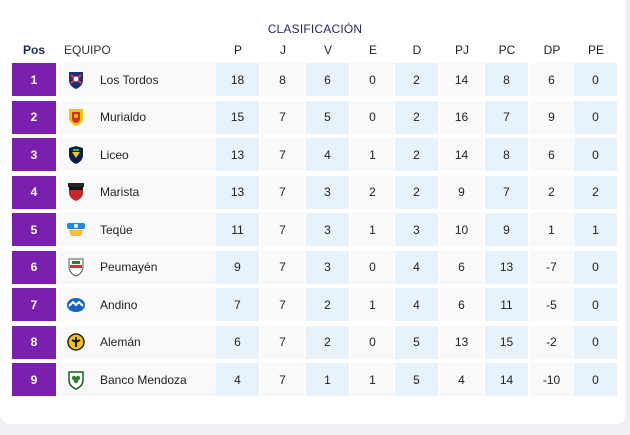 Image resolution: width=630 pixels, height=435 pixels. What do you see at coordinates (372, 192) in the screenshot?
I see `stat-e: 2` at bounding box center [372, 192].